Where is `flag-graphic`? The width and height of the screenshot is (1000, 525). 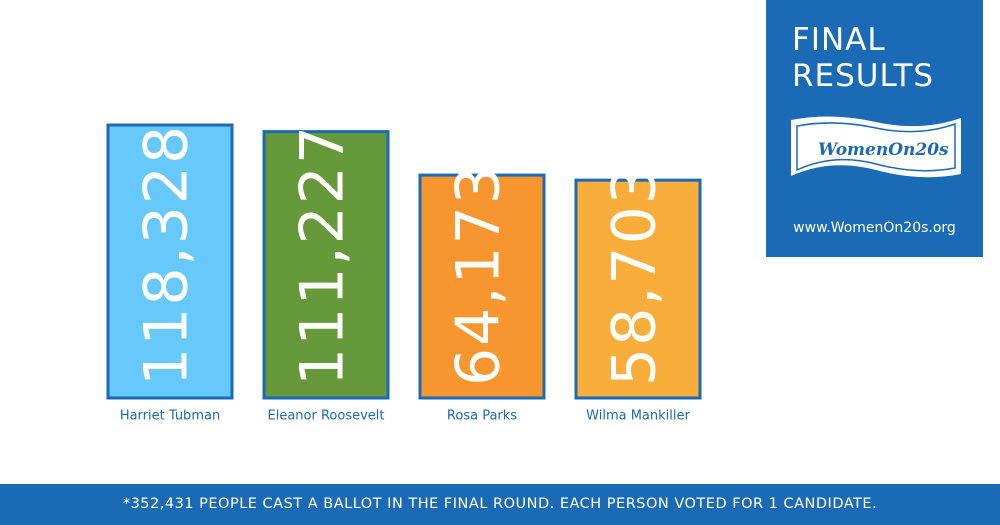 flag-graphic is located at coordinates (876, 147).